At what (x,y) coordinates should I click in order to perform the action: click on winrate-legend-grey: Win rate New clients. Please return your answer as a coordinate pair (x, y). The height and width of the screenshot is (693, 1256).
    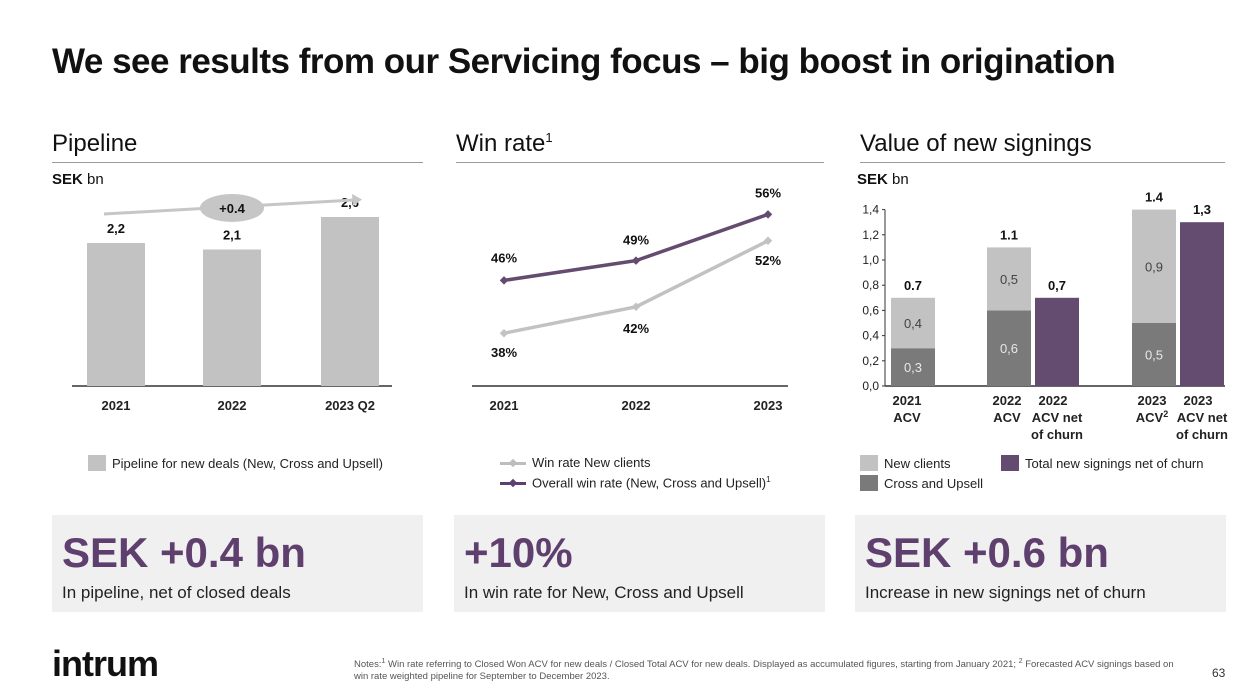
    Looking at the image, I should click on (575, 462).